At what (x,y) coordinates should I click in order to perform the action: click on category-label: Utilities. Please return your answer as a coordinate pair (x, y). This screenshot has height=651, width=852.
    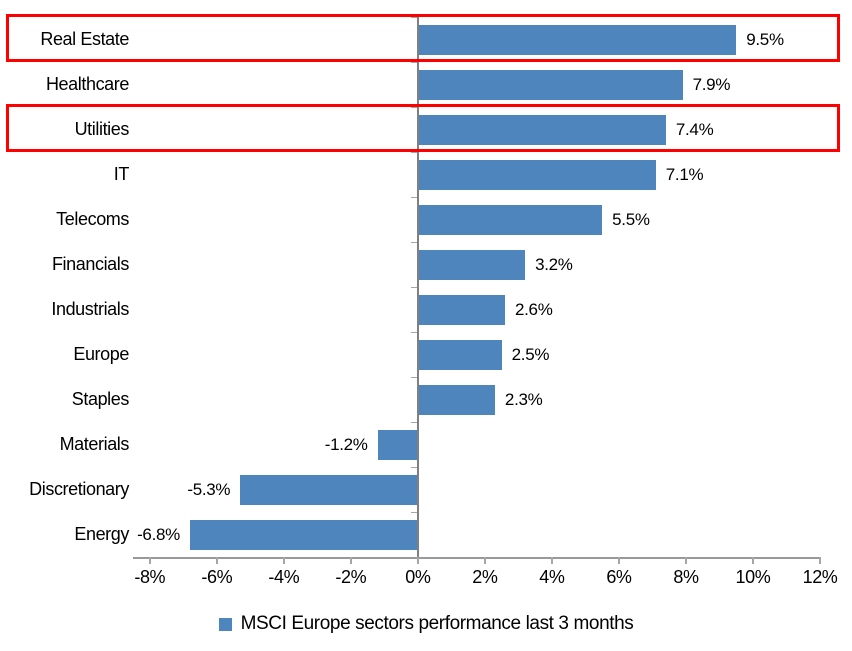
    Looking at the image, I should click on (102, 129).